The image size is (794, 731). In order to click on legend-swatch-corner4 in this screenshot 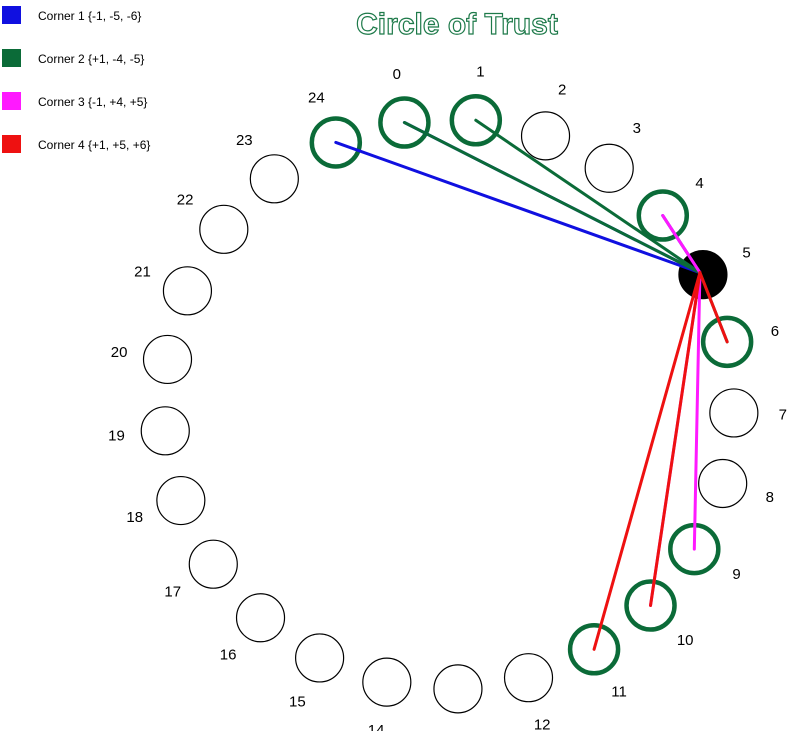, I will do `click(11, 144)`.